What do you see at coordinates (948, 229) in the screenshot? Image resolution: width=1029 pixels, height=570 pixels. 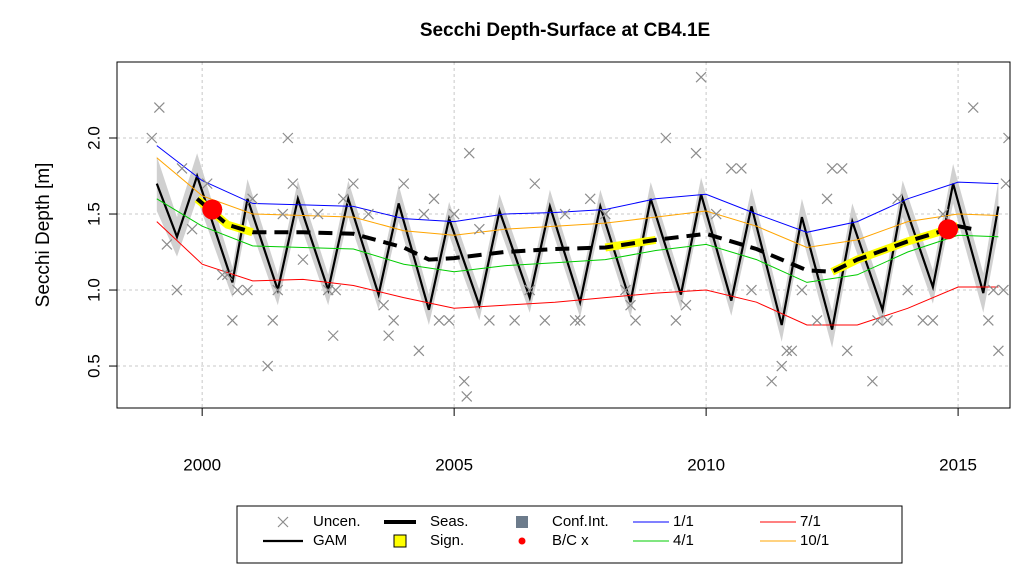 I see `bc-point` at bounding box center [948, 229].